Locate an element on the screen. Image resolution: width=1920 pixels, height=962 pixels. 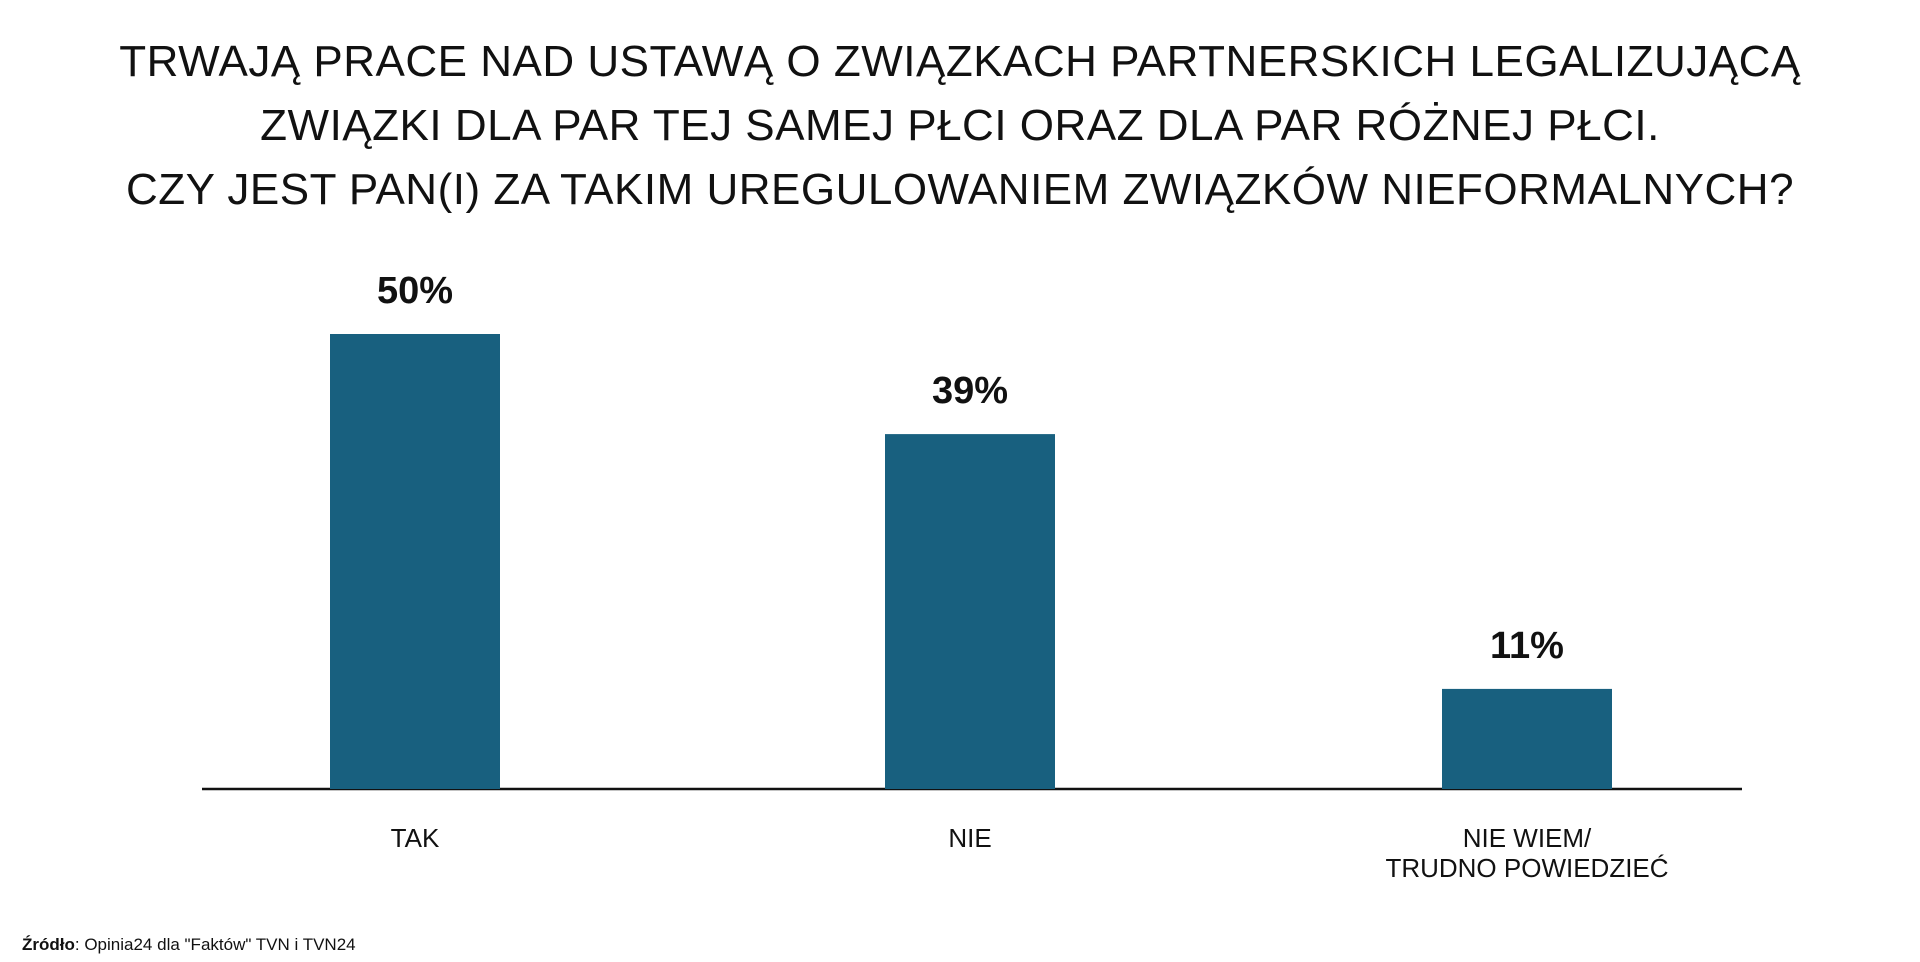
x-tick-label: NIE WIEM/ TRUDNO POWIEDZIEĆ is located at coordinates (1527, 853).